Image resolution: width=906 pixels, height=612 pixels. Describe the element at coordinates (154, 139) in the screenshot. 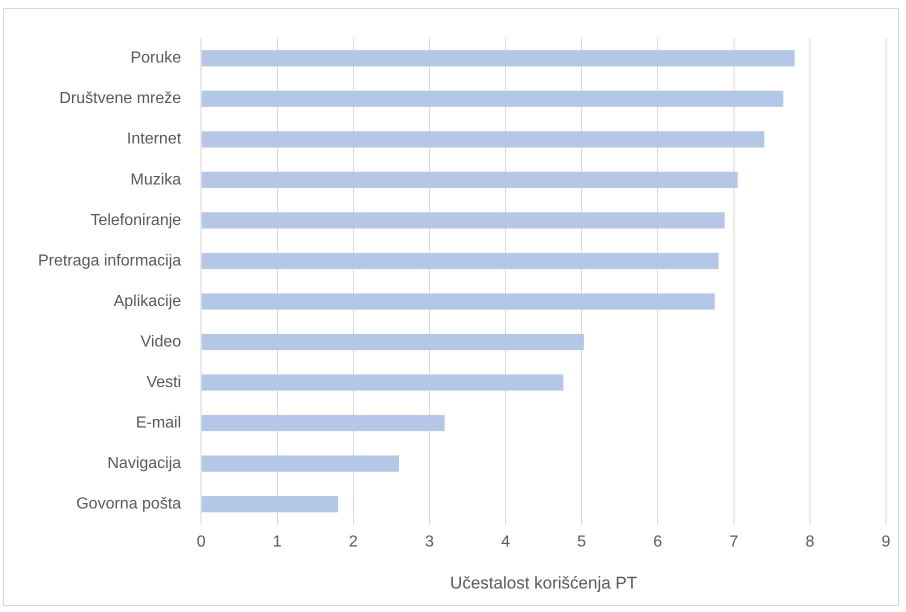

I see `y-tick-label: Internet` at that location.